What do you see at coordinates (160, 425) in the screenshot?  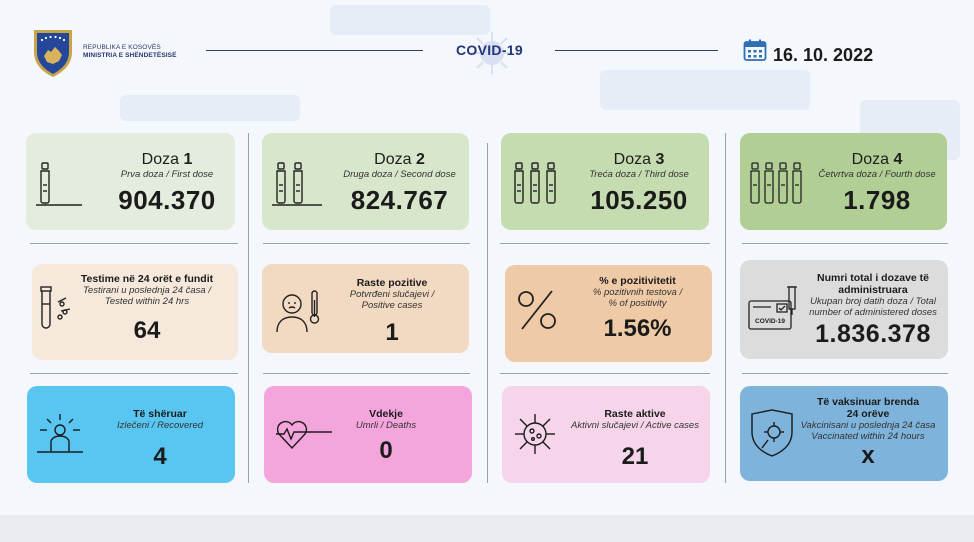 I see `recovered-subtitle: Izlečeni / Recovered` at bounding box center [160, 425].